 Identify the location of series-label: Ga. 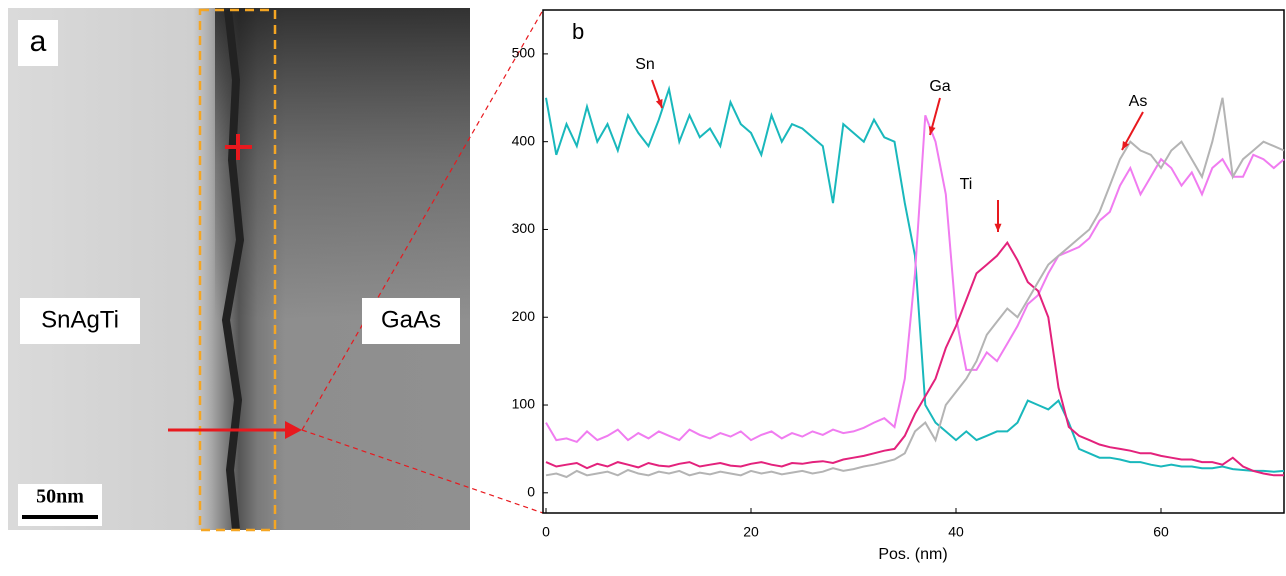
(939, 86).